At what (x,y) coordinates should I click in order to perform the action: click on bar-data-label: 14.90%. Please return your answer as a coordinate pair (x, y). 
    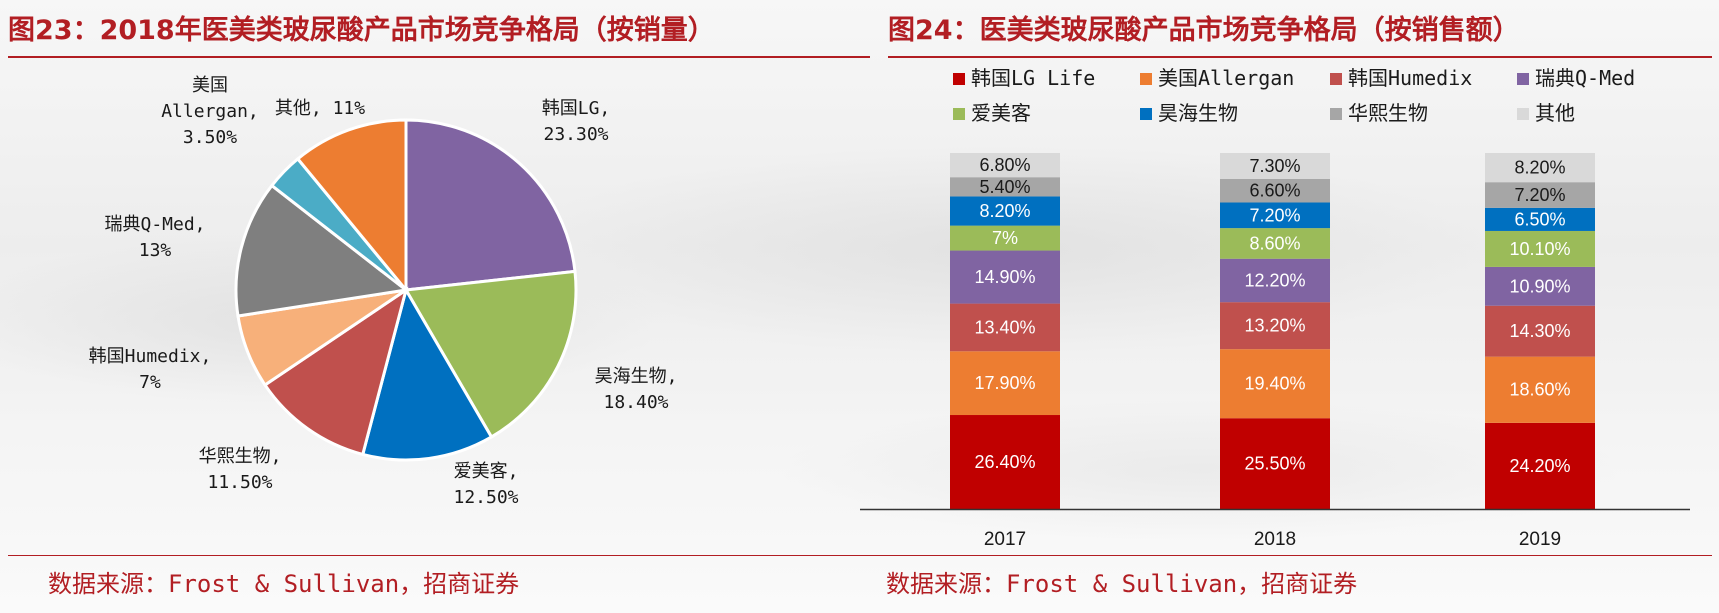
    Looking at the image, I should click on (1004, 277).